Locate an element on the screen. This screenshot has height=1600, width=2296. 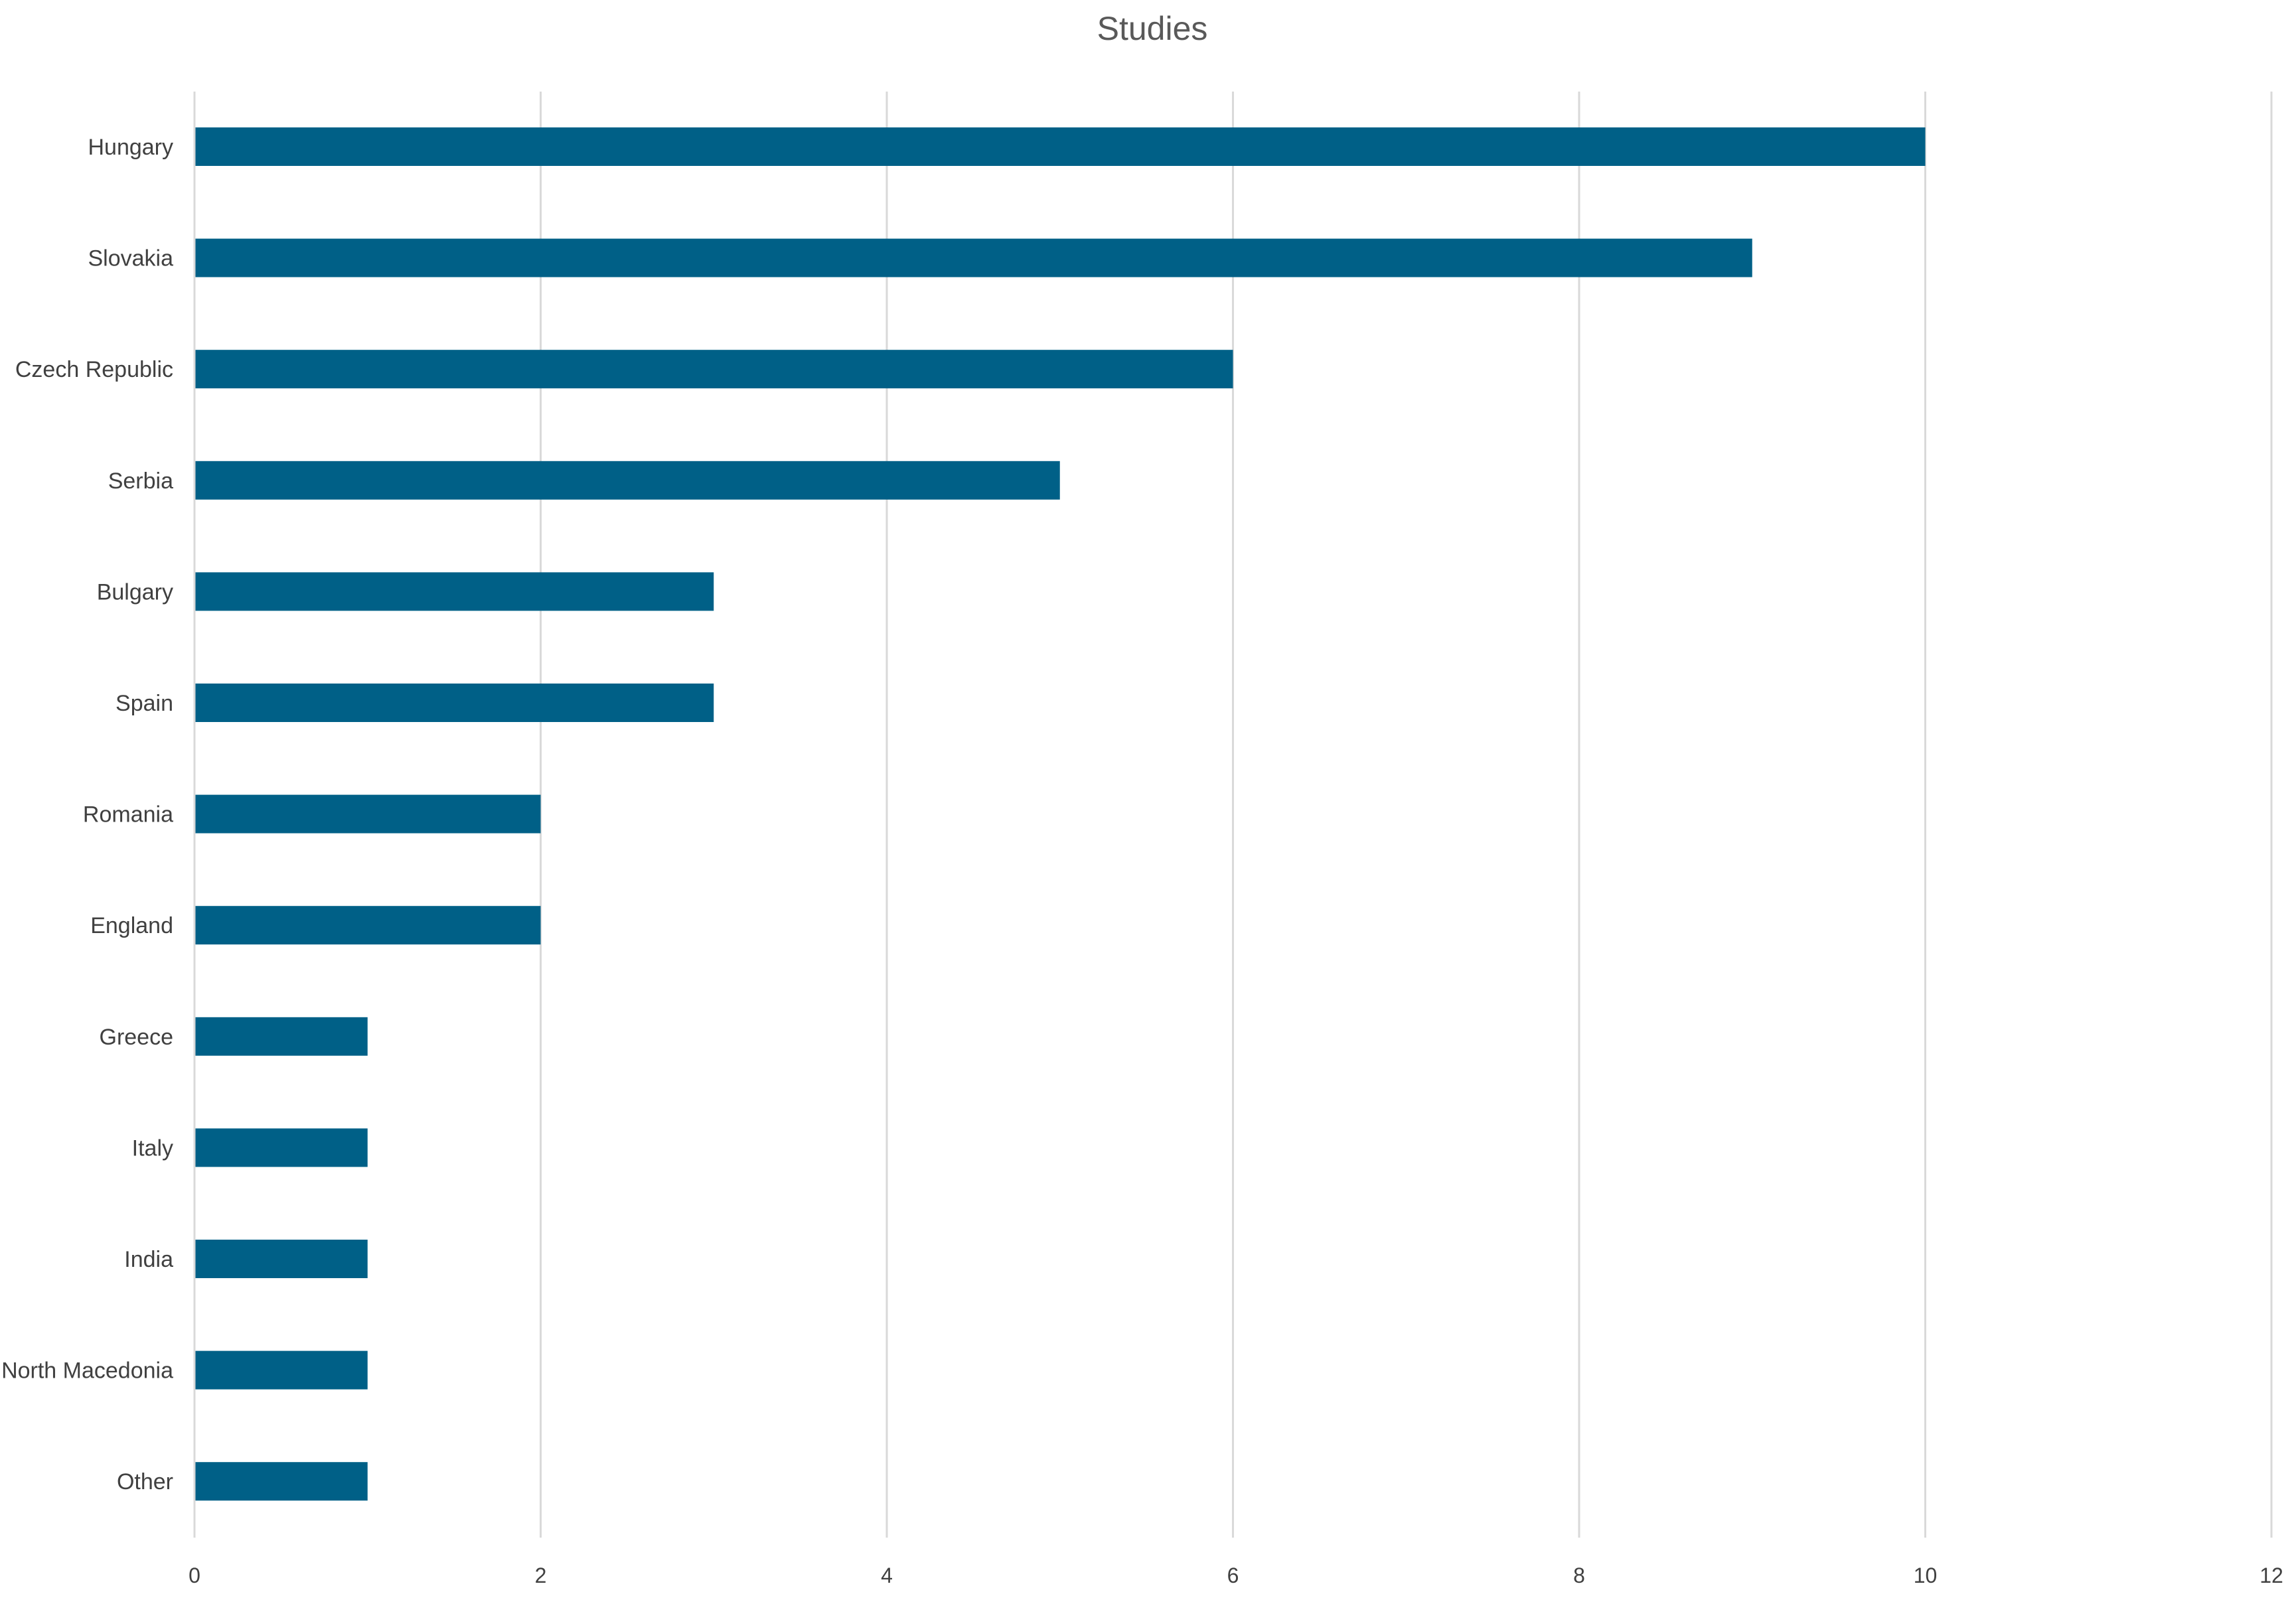
category-label: Bulgary is located at coordinates (135, 592).